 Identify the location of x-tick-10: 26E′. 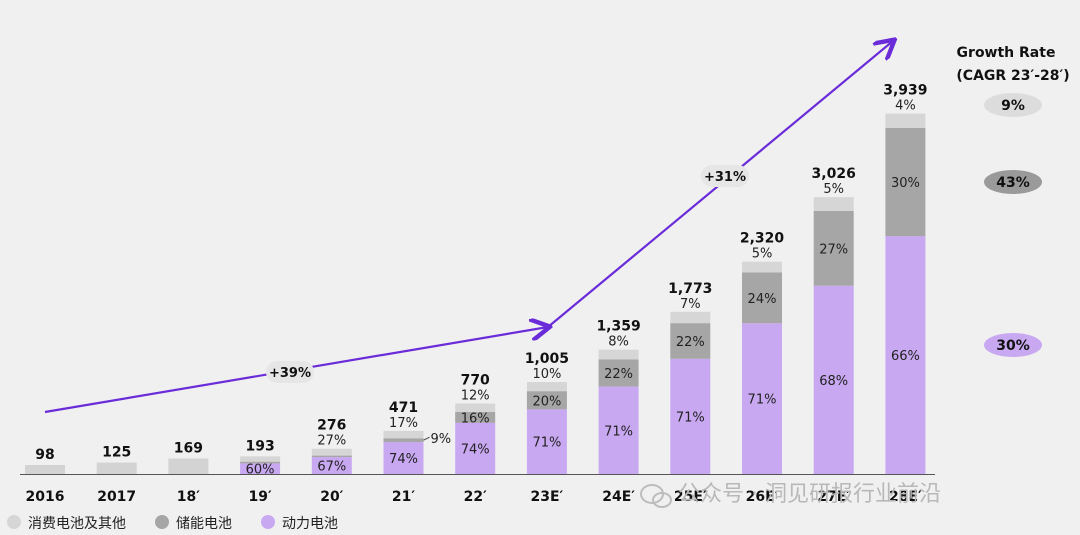
(762, 497).